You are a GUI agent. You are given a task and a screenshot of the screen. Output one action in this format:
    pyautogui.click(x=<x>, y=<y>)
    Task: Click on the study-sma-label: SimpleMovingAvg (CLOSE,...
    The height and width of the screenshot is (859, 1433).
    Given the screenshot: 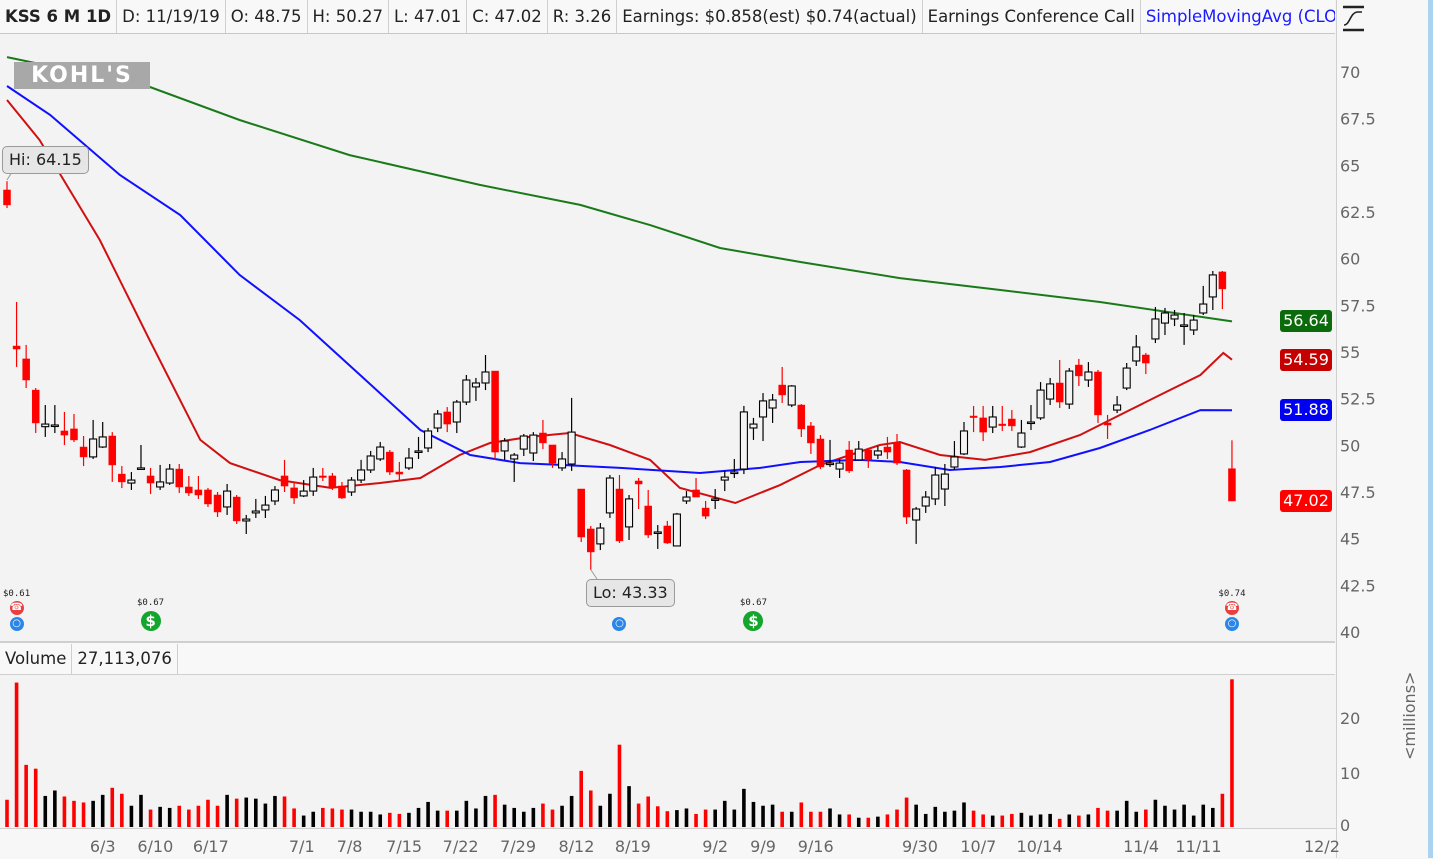 What is the action you would take?
    pyautogui.click(x=1238, y=16)
    